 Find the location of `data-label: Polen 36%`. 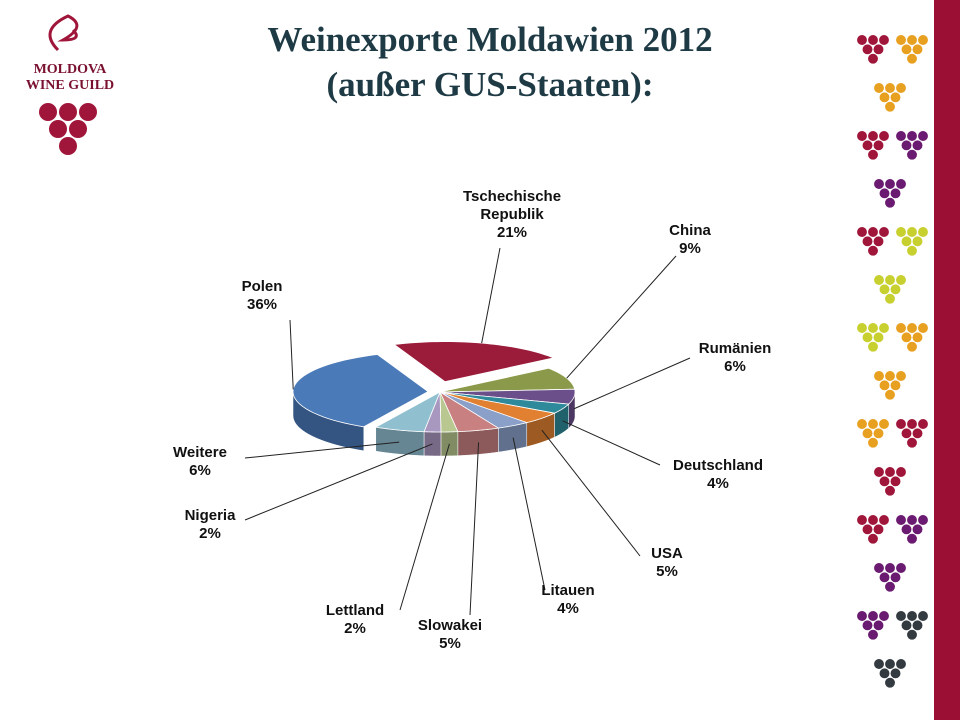

data-label: Polen 36% is located at coordinates (262, 296).